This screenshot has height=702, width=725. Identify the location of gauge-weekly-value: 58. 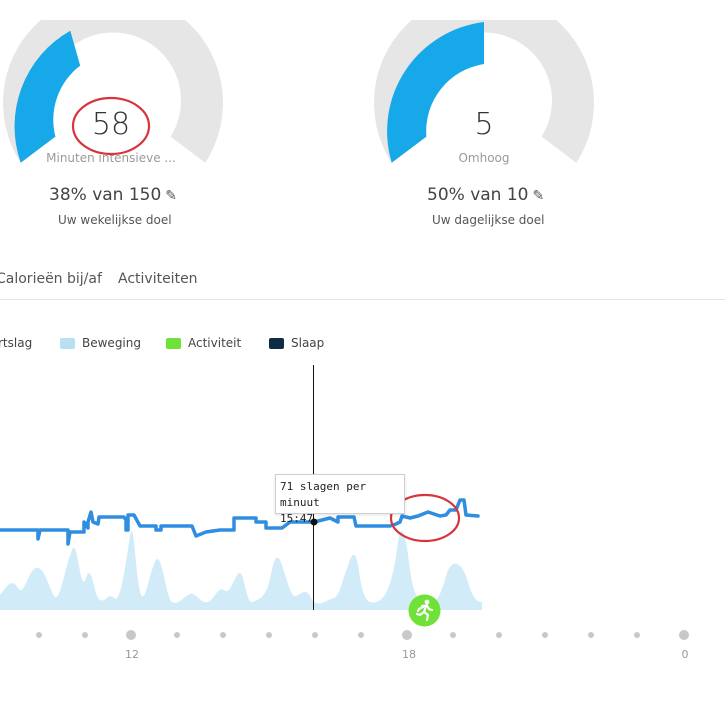
(111, 124).